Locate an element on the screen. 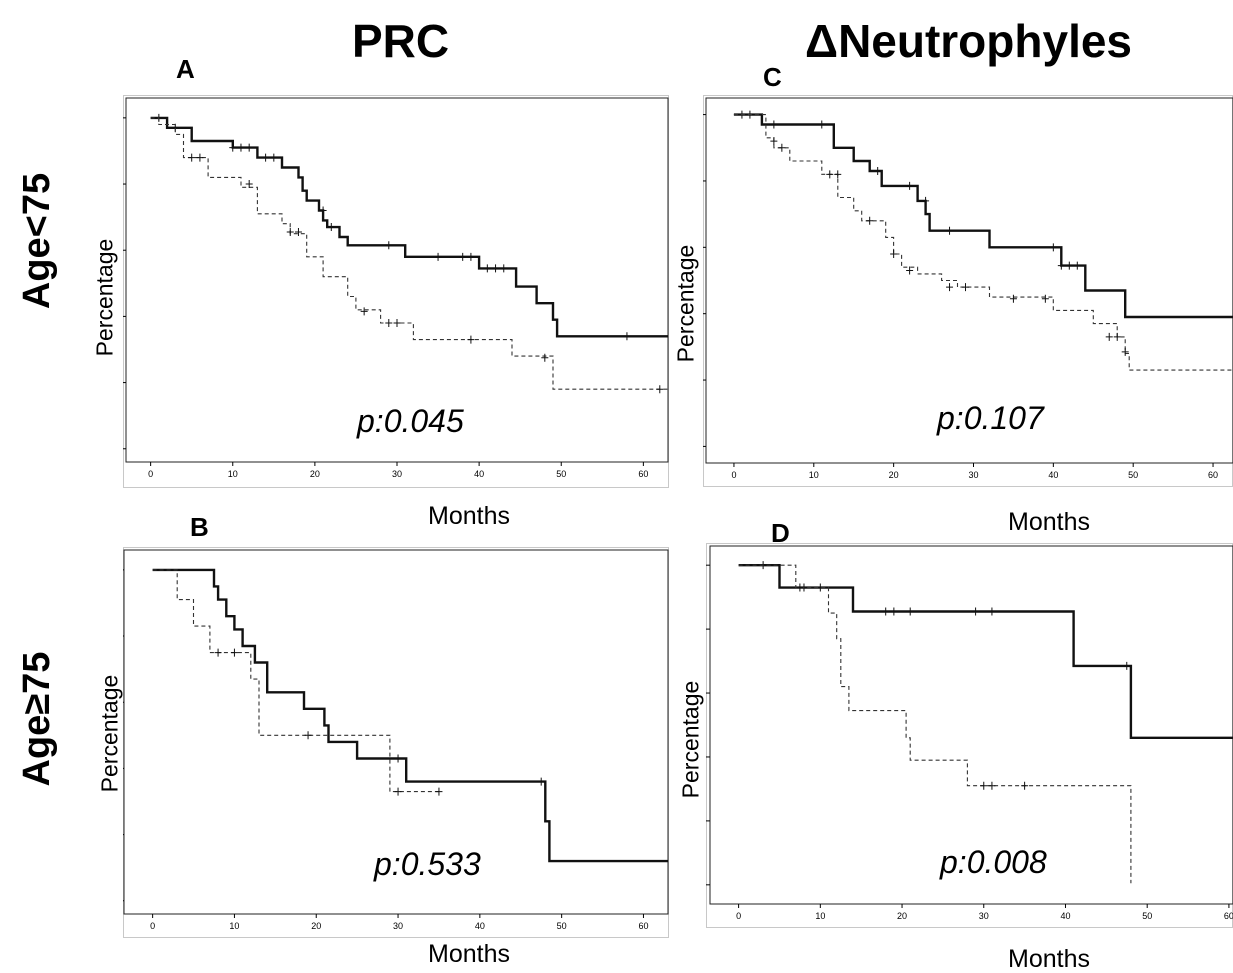  panel-letter-a: A is located at coordinates (185, 69).